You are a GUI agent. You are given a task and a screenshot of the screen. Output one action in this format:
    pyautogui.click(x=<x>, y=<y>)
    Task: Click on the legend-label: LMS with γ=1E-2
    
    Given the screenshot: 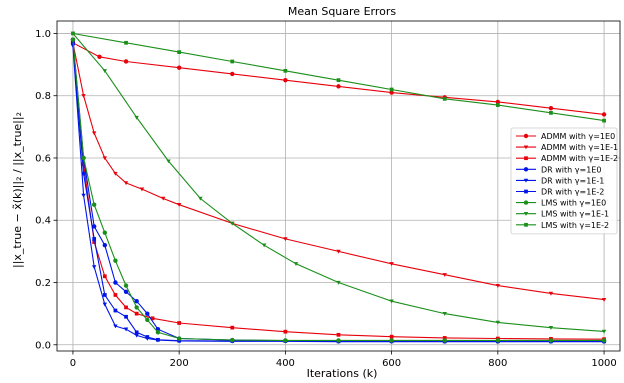 What is the action you would take?
    pyautogui.click(x=575, y=225)
    